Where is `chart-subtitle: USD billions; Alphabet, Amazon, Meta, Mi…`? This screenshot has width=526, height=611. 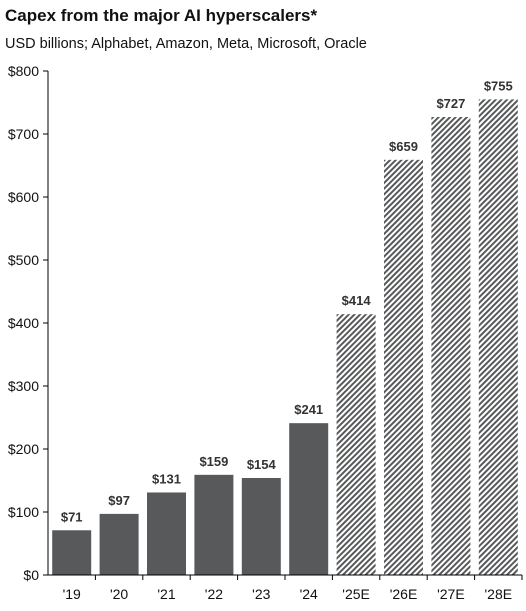 chart-subtitle: USD billions; Alphabet, Amazon, Meta, Mi… is located at coordinates (186, 44).